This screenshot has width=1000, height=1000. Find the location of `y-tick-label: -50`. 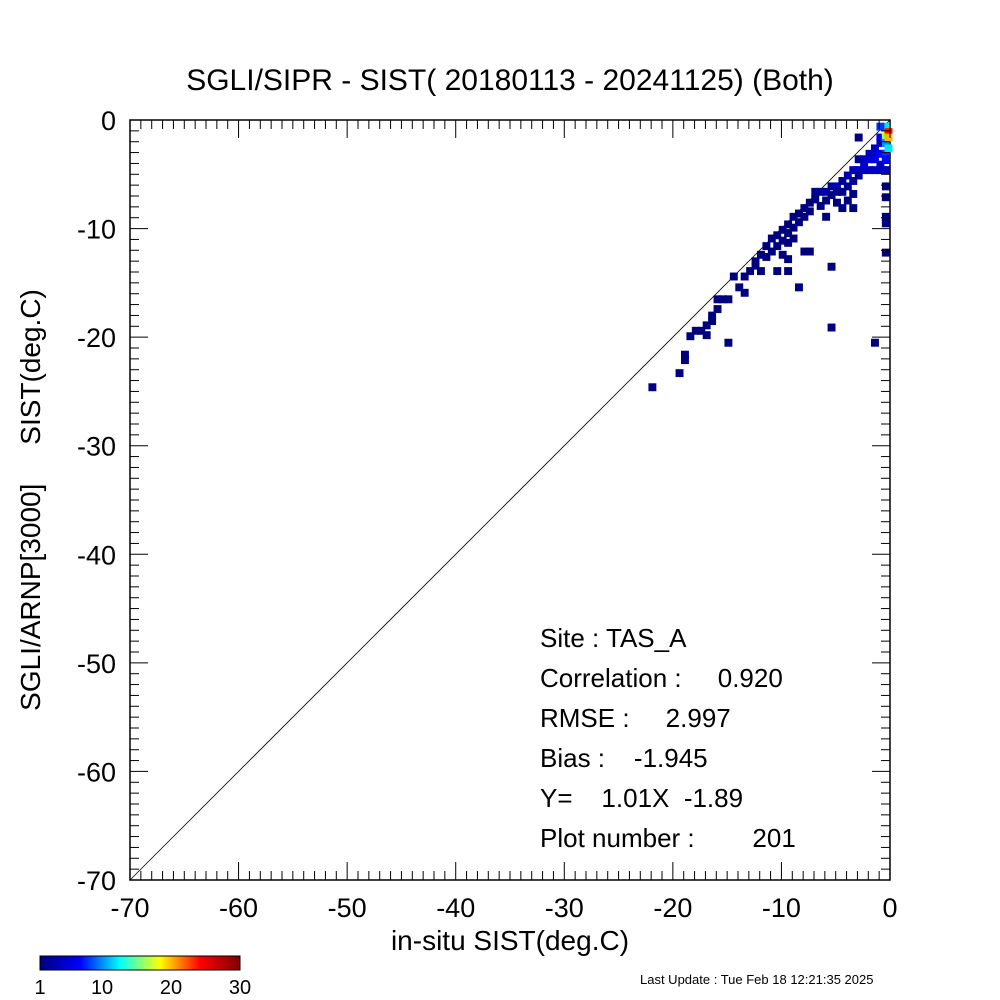

y-tick-label: -50 is located at coordinates (96, 664).